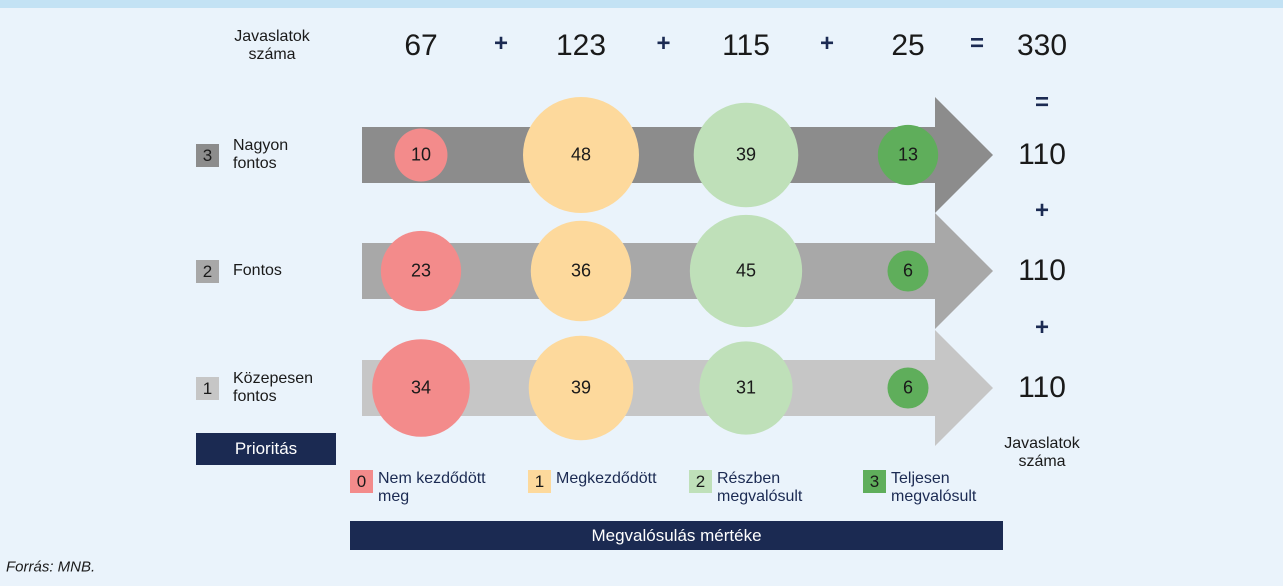 The height and width of the screenshot is (586, 1283). I want to click on bubble-label: 10, so click(421, 154).